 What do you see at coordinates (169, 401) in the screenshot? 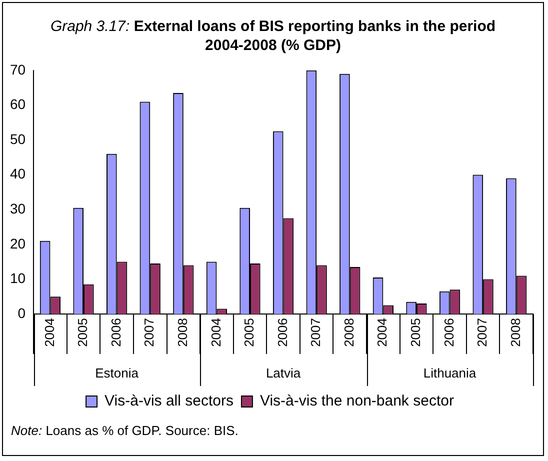
I see `legend-label: Vis-à-vis all sectors` at bounding box center [169, 401].